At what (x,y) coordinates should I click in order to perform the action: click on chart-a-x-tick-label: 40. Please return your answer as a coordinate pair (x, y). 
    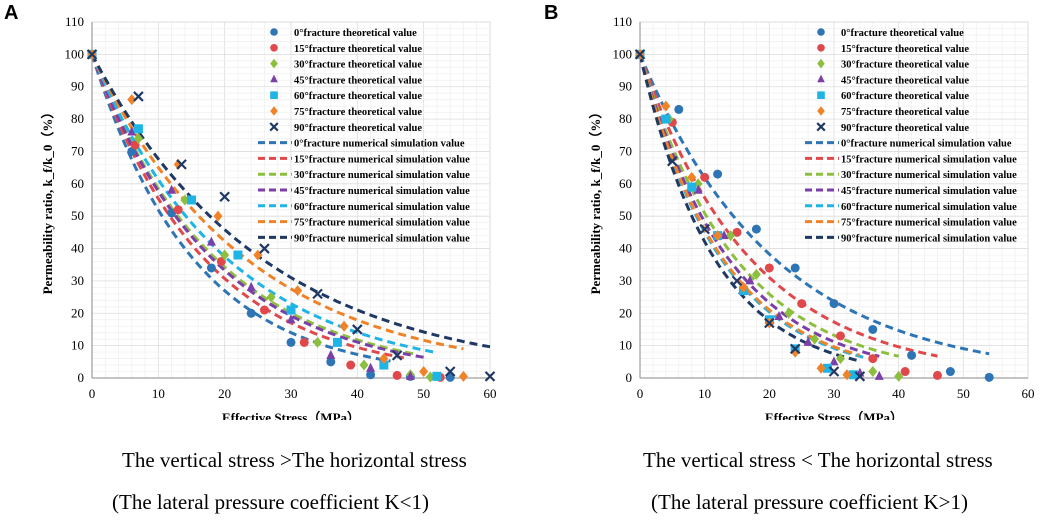
    Looking at the image, I should click on (357, 393).